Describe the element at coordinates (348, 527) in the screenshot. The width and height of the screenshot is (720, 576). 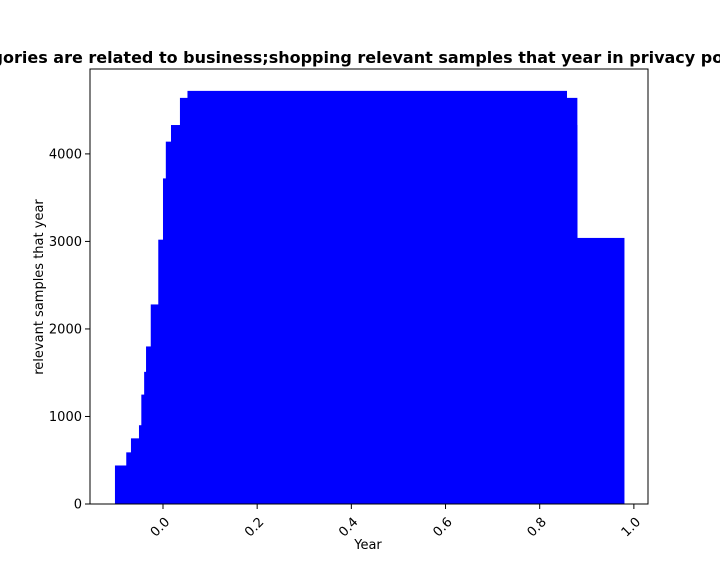
I see `x-tick-label: 0.4` at that location.